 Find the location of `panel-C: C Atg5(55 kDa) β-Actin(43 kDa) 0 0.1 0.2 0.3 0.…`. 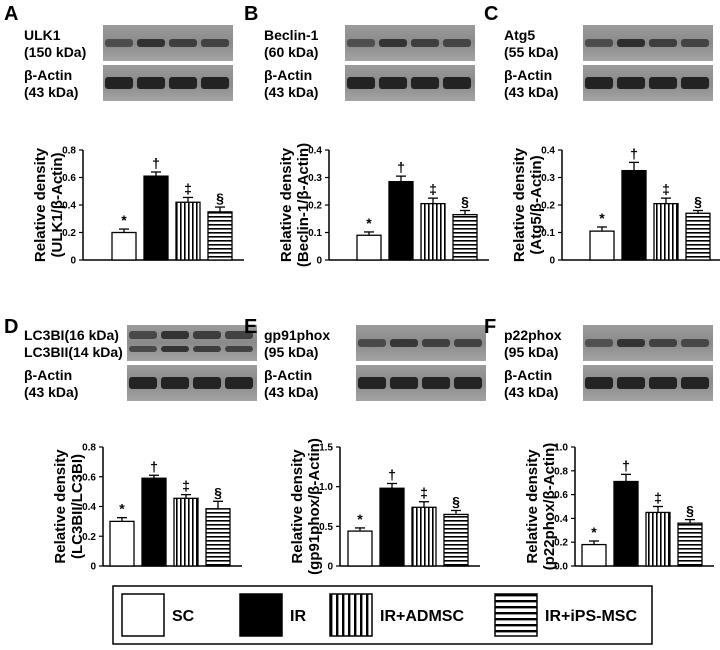

panel-C: C Atg5(55 kDa) β-Actin(43 kDa) 0 0.1 0.2 0.3 0.… is located at coordinates (602, 135).